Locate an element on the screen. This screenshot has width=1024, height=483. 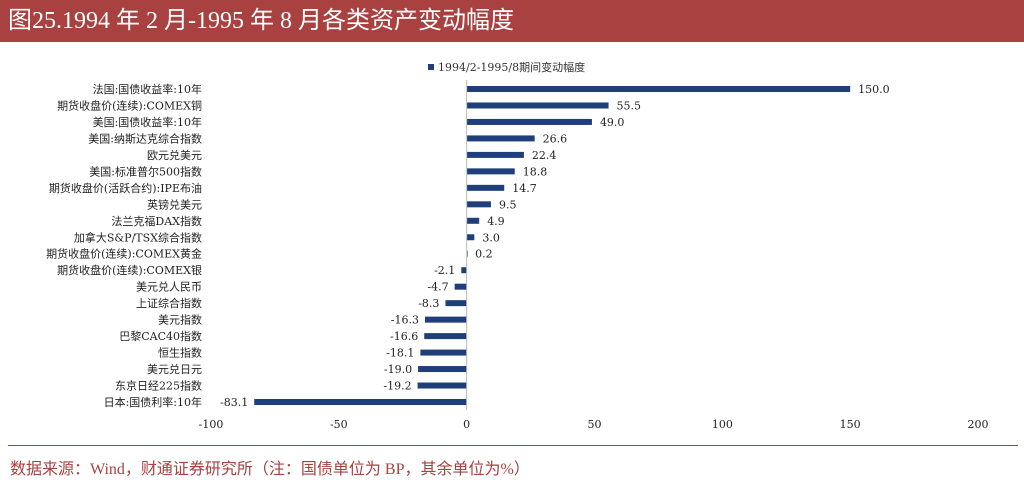
category-label: 英镑兑美元 is located at coordinates (174, 204).